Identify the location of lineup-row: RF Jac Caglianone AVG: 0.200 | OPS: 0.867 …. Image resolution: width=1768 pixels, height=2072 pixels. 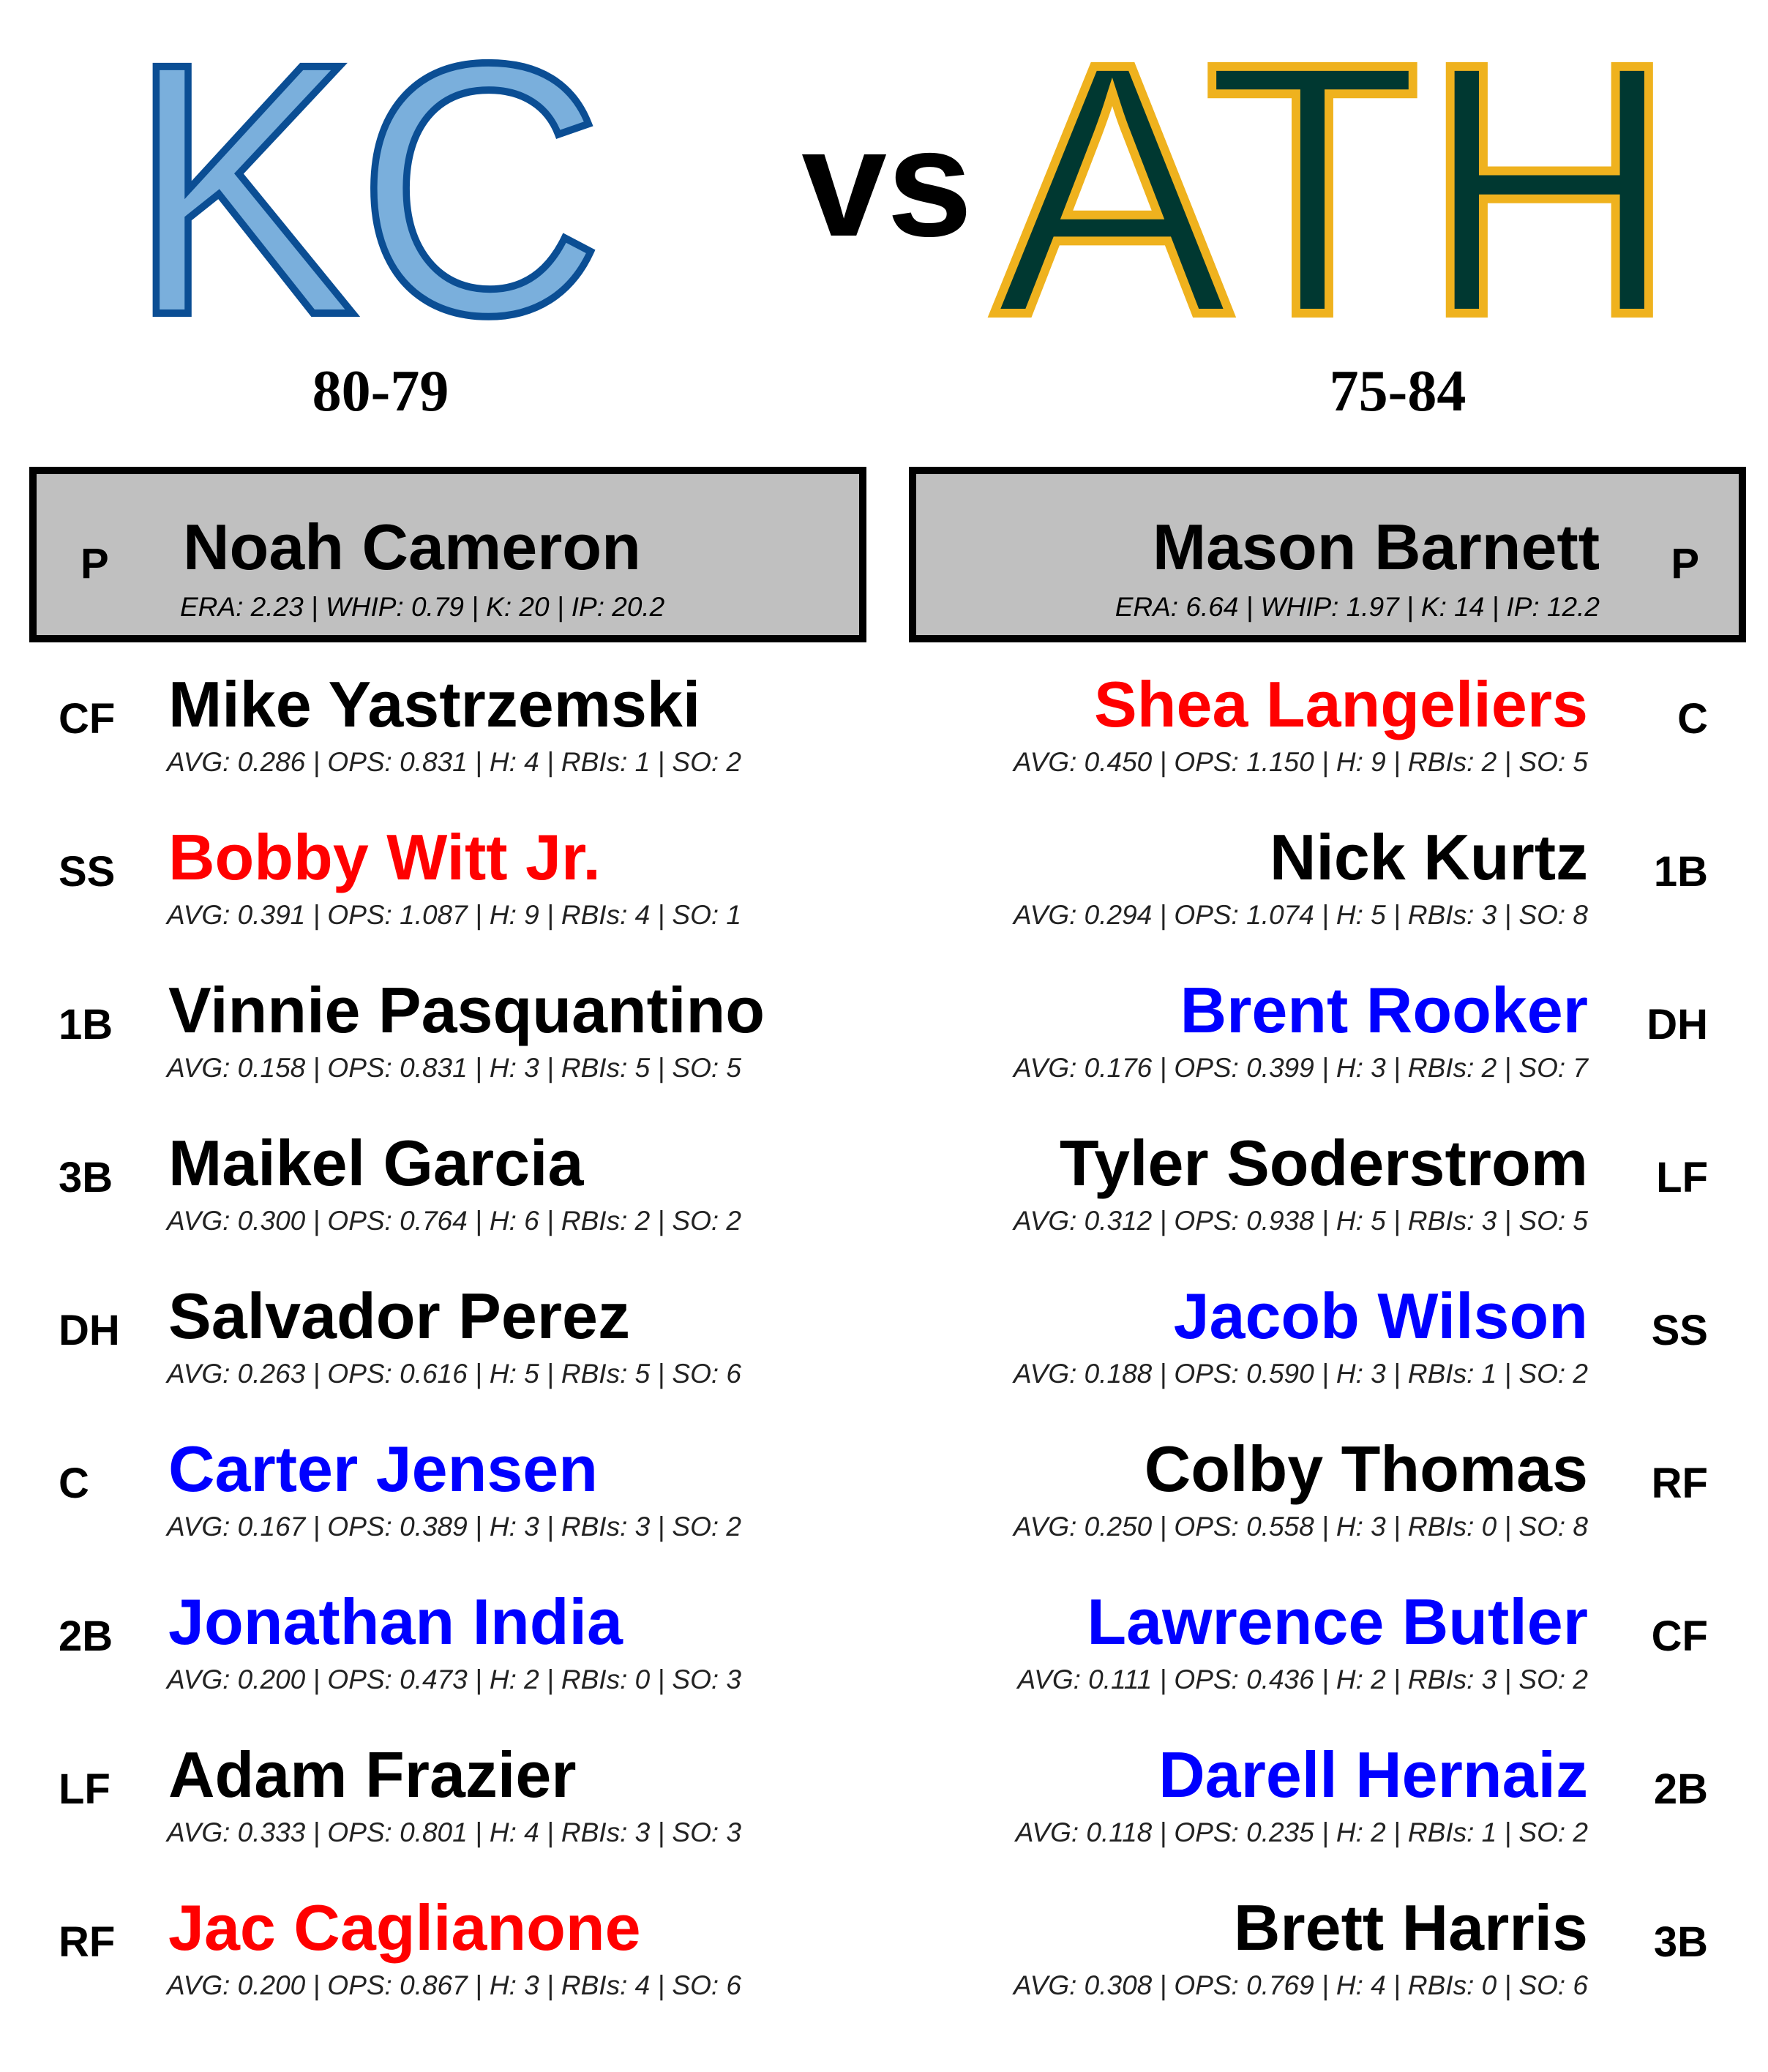
(453, 1962).